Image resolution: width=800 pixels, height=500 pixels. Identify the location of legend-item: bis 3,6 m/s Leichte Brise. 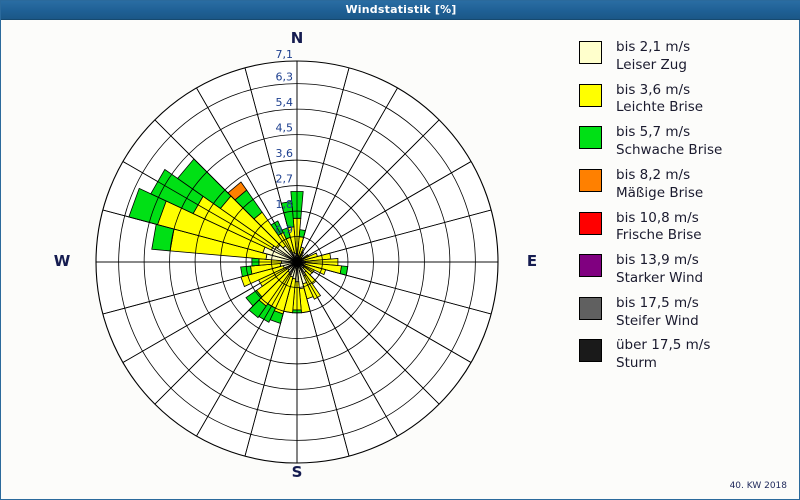
(686, 100).